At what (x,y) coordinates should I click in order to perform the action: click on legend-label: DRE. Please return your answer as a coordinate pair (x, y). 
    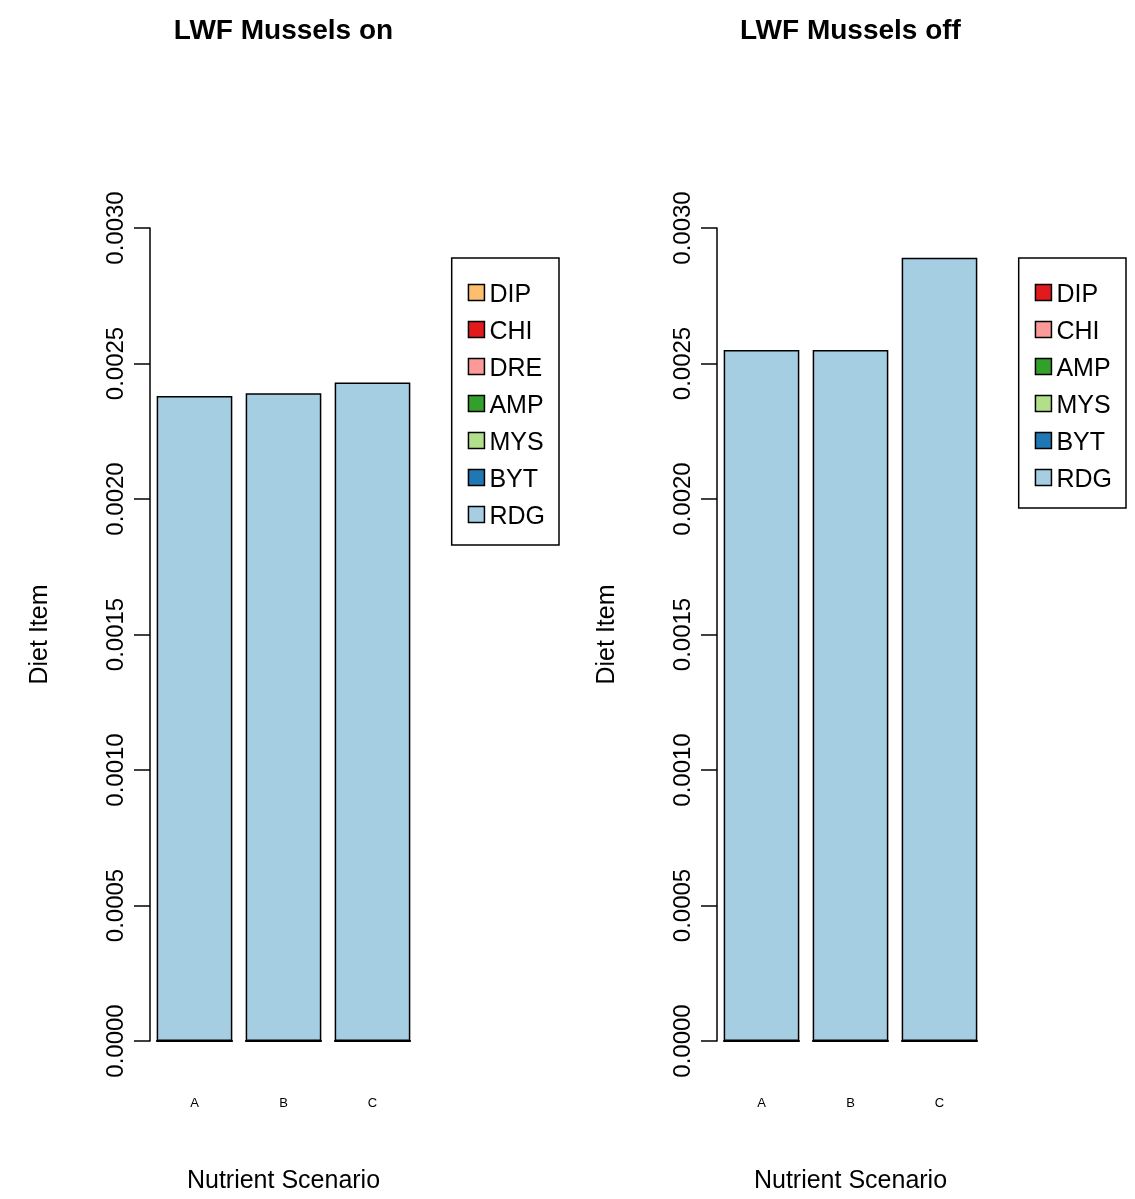
    Looking at the image, I should click on (516, 366).